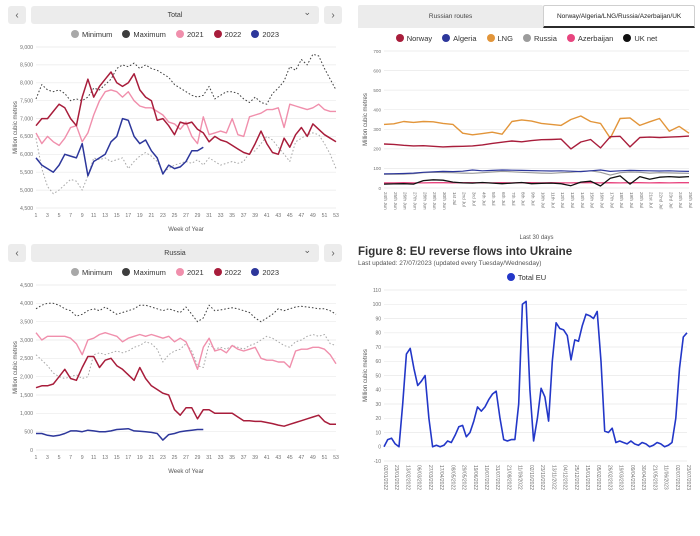  Describe the element at coordinates (377, 462) in the screenshot. I see `svg-text: -10` at that location.